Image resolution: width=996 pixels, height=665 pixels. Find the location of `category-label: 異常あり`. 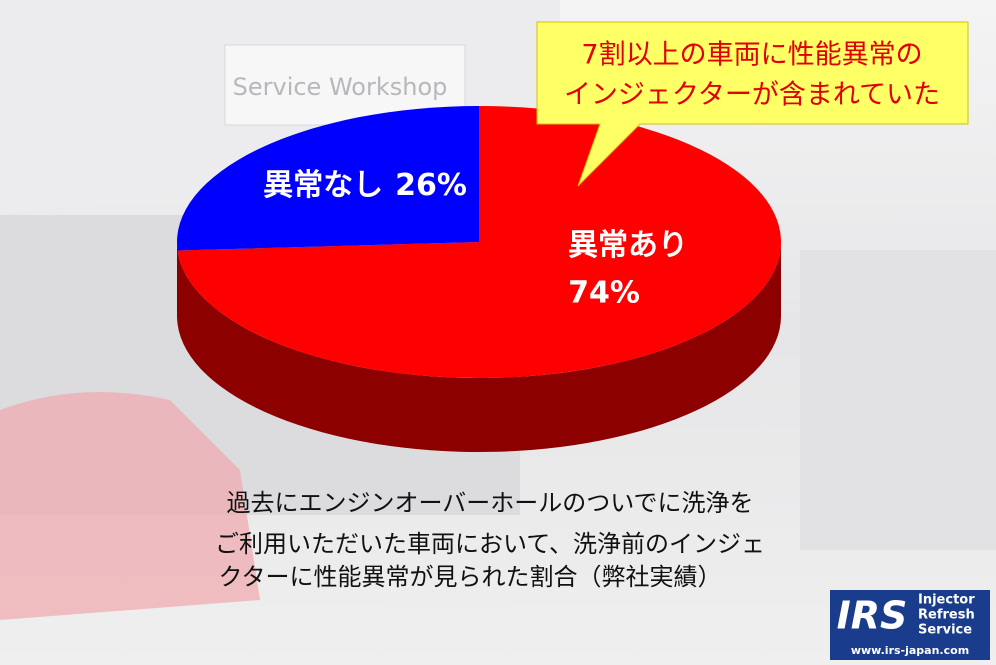

category-label: 異常あり is located at coordinates (628, 245).